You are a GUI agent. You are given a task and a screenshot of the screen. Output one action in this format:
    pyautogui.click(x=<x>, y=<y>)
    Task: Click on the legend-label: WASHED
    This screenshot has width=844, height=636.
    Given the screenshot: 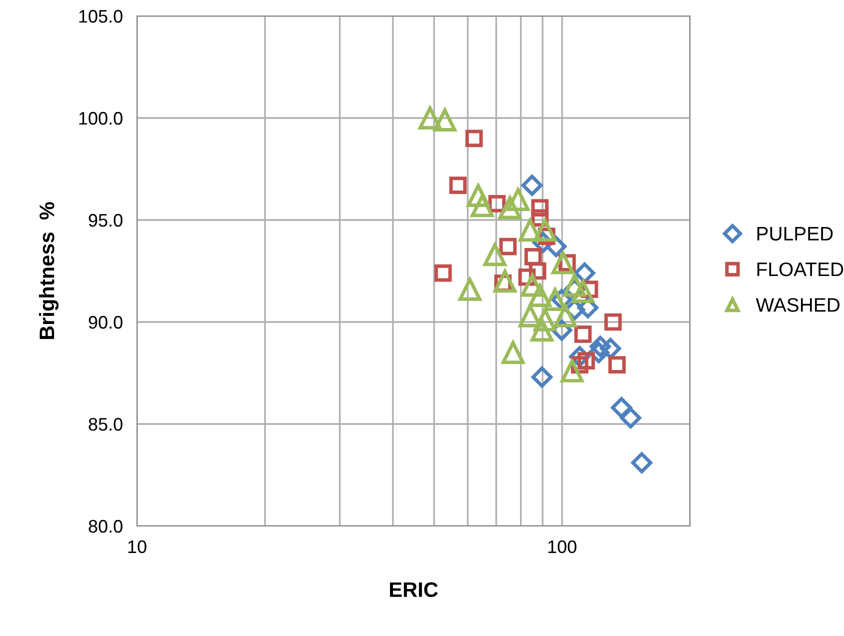 What is the action you would take?
    pyautogui.click(x=798, y=305)
    